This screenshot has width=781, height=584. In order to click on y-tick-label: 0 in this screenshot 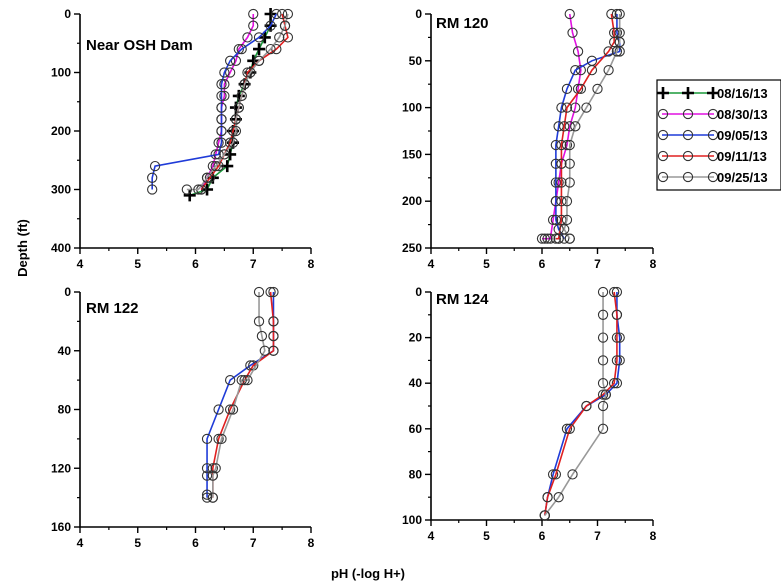, I will do `click(418, 292)`.